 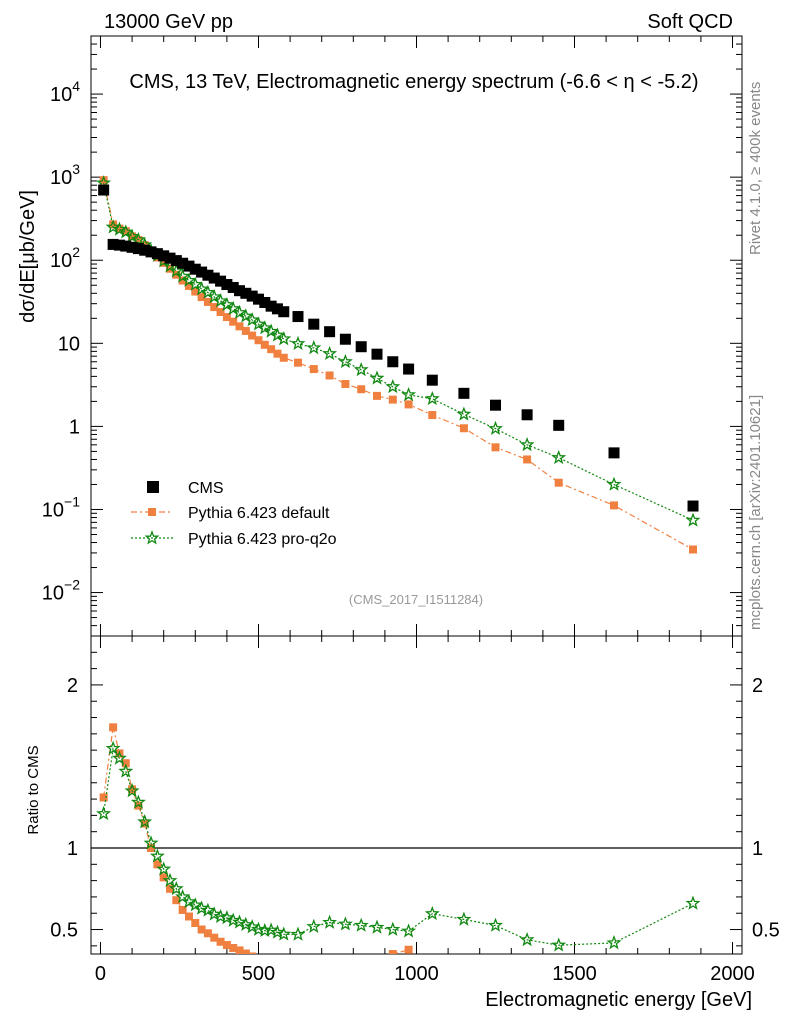 What do you see at coordinates (168, 22) in the screenshot?
I see `header-left: 13000 GeV pp` at bounding box center [168, 22].